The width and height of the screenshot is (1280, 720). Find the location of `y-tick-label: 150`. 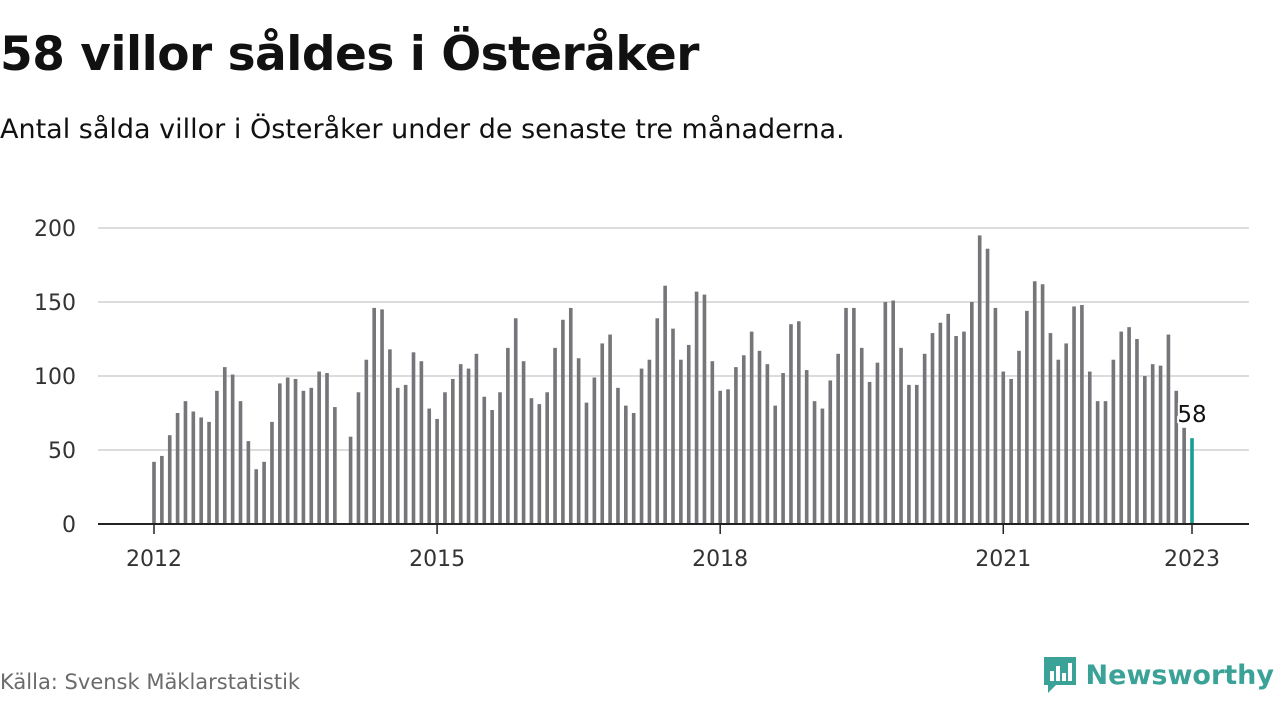

y-tick-label: 150 is located at coordinates (55, 303).